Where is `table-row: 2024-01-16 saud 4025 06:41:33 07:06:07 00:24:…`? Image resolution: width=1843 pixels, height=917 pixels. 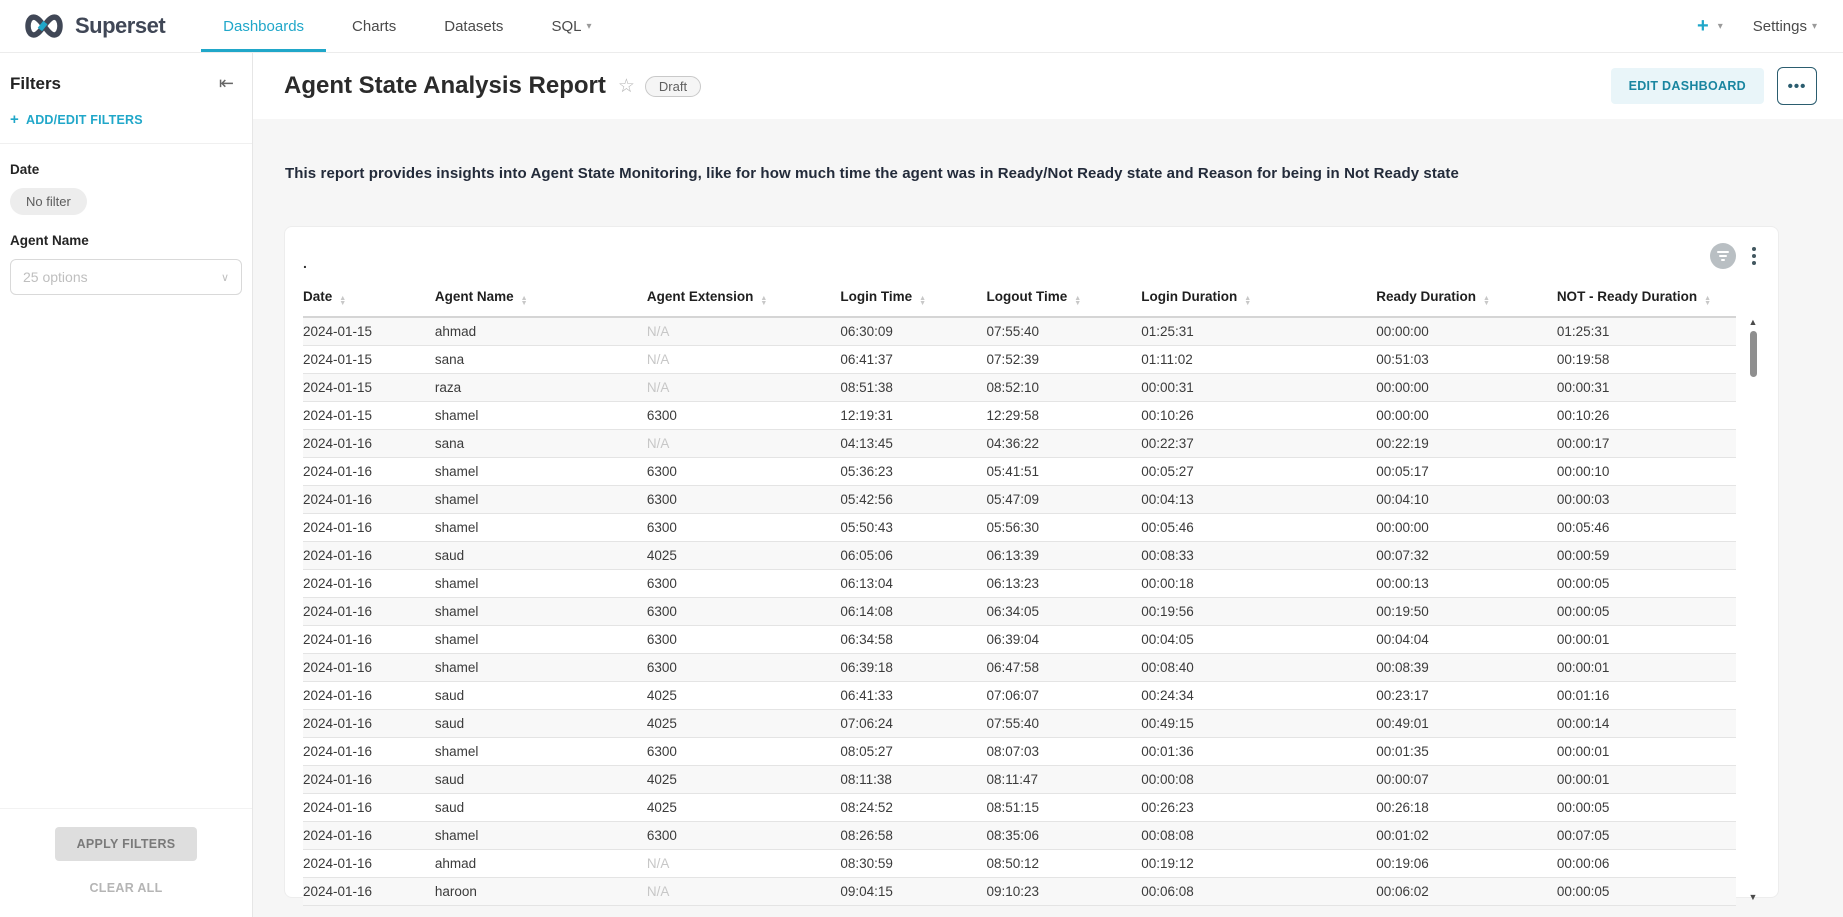
table-row: 2024-01-16 saud 4025 06:41:33 07:06:07 00:24:… is located at coordinates (1019, 695).